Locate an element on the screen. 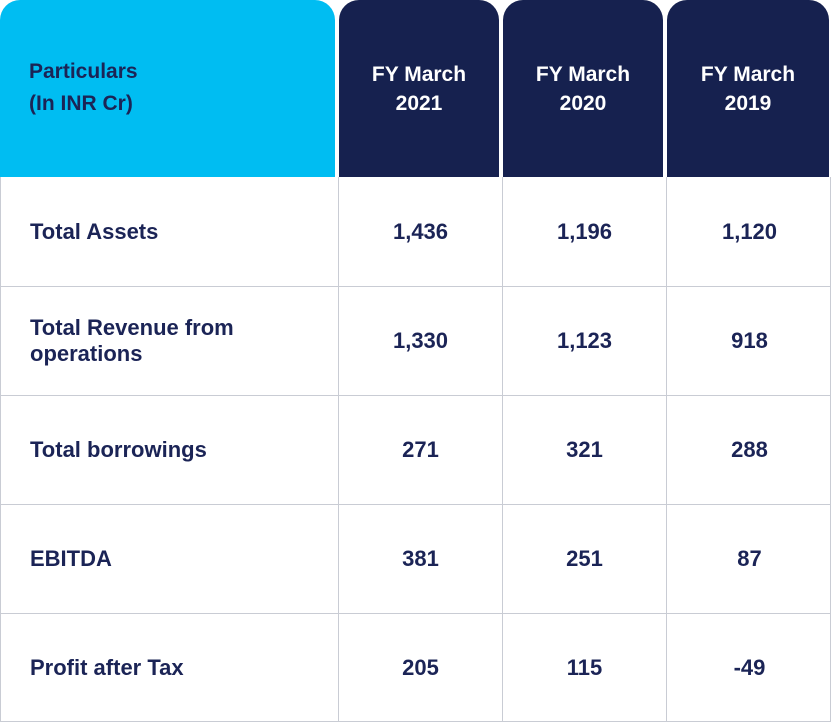  row-label: EBITDA is located at coordinates (71, 558).